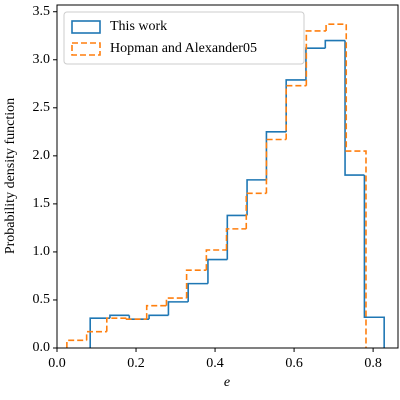 The image size is (400, 400). What do you see at coordinates (183, 48) in the screenshot?
I see `legend-label: Hopman and Alexander05` at bounding box center [183, 48].